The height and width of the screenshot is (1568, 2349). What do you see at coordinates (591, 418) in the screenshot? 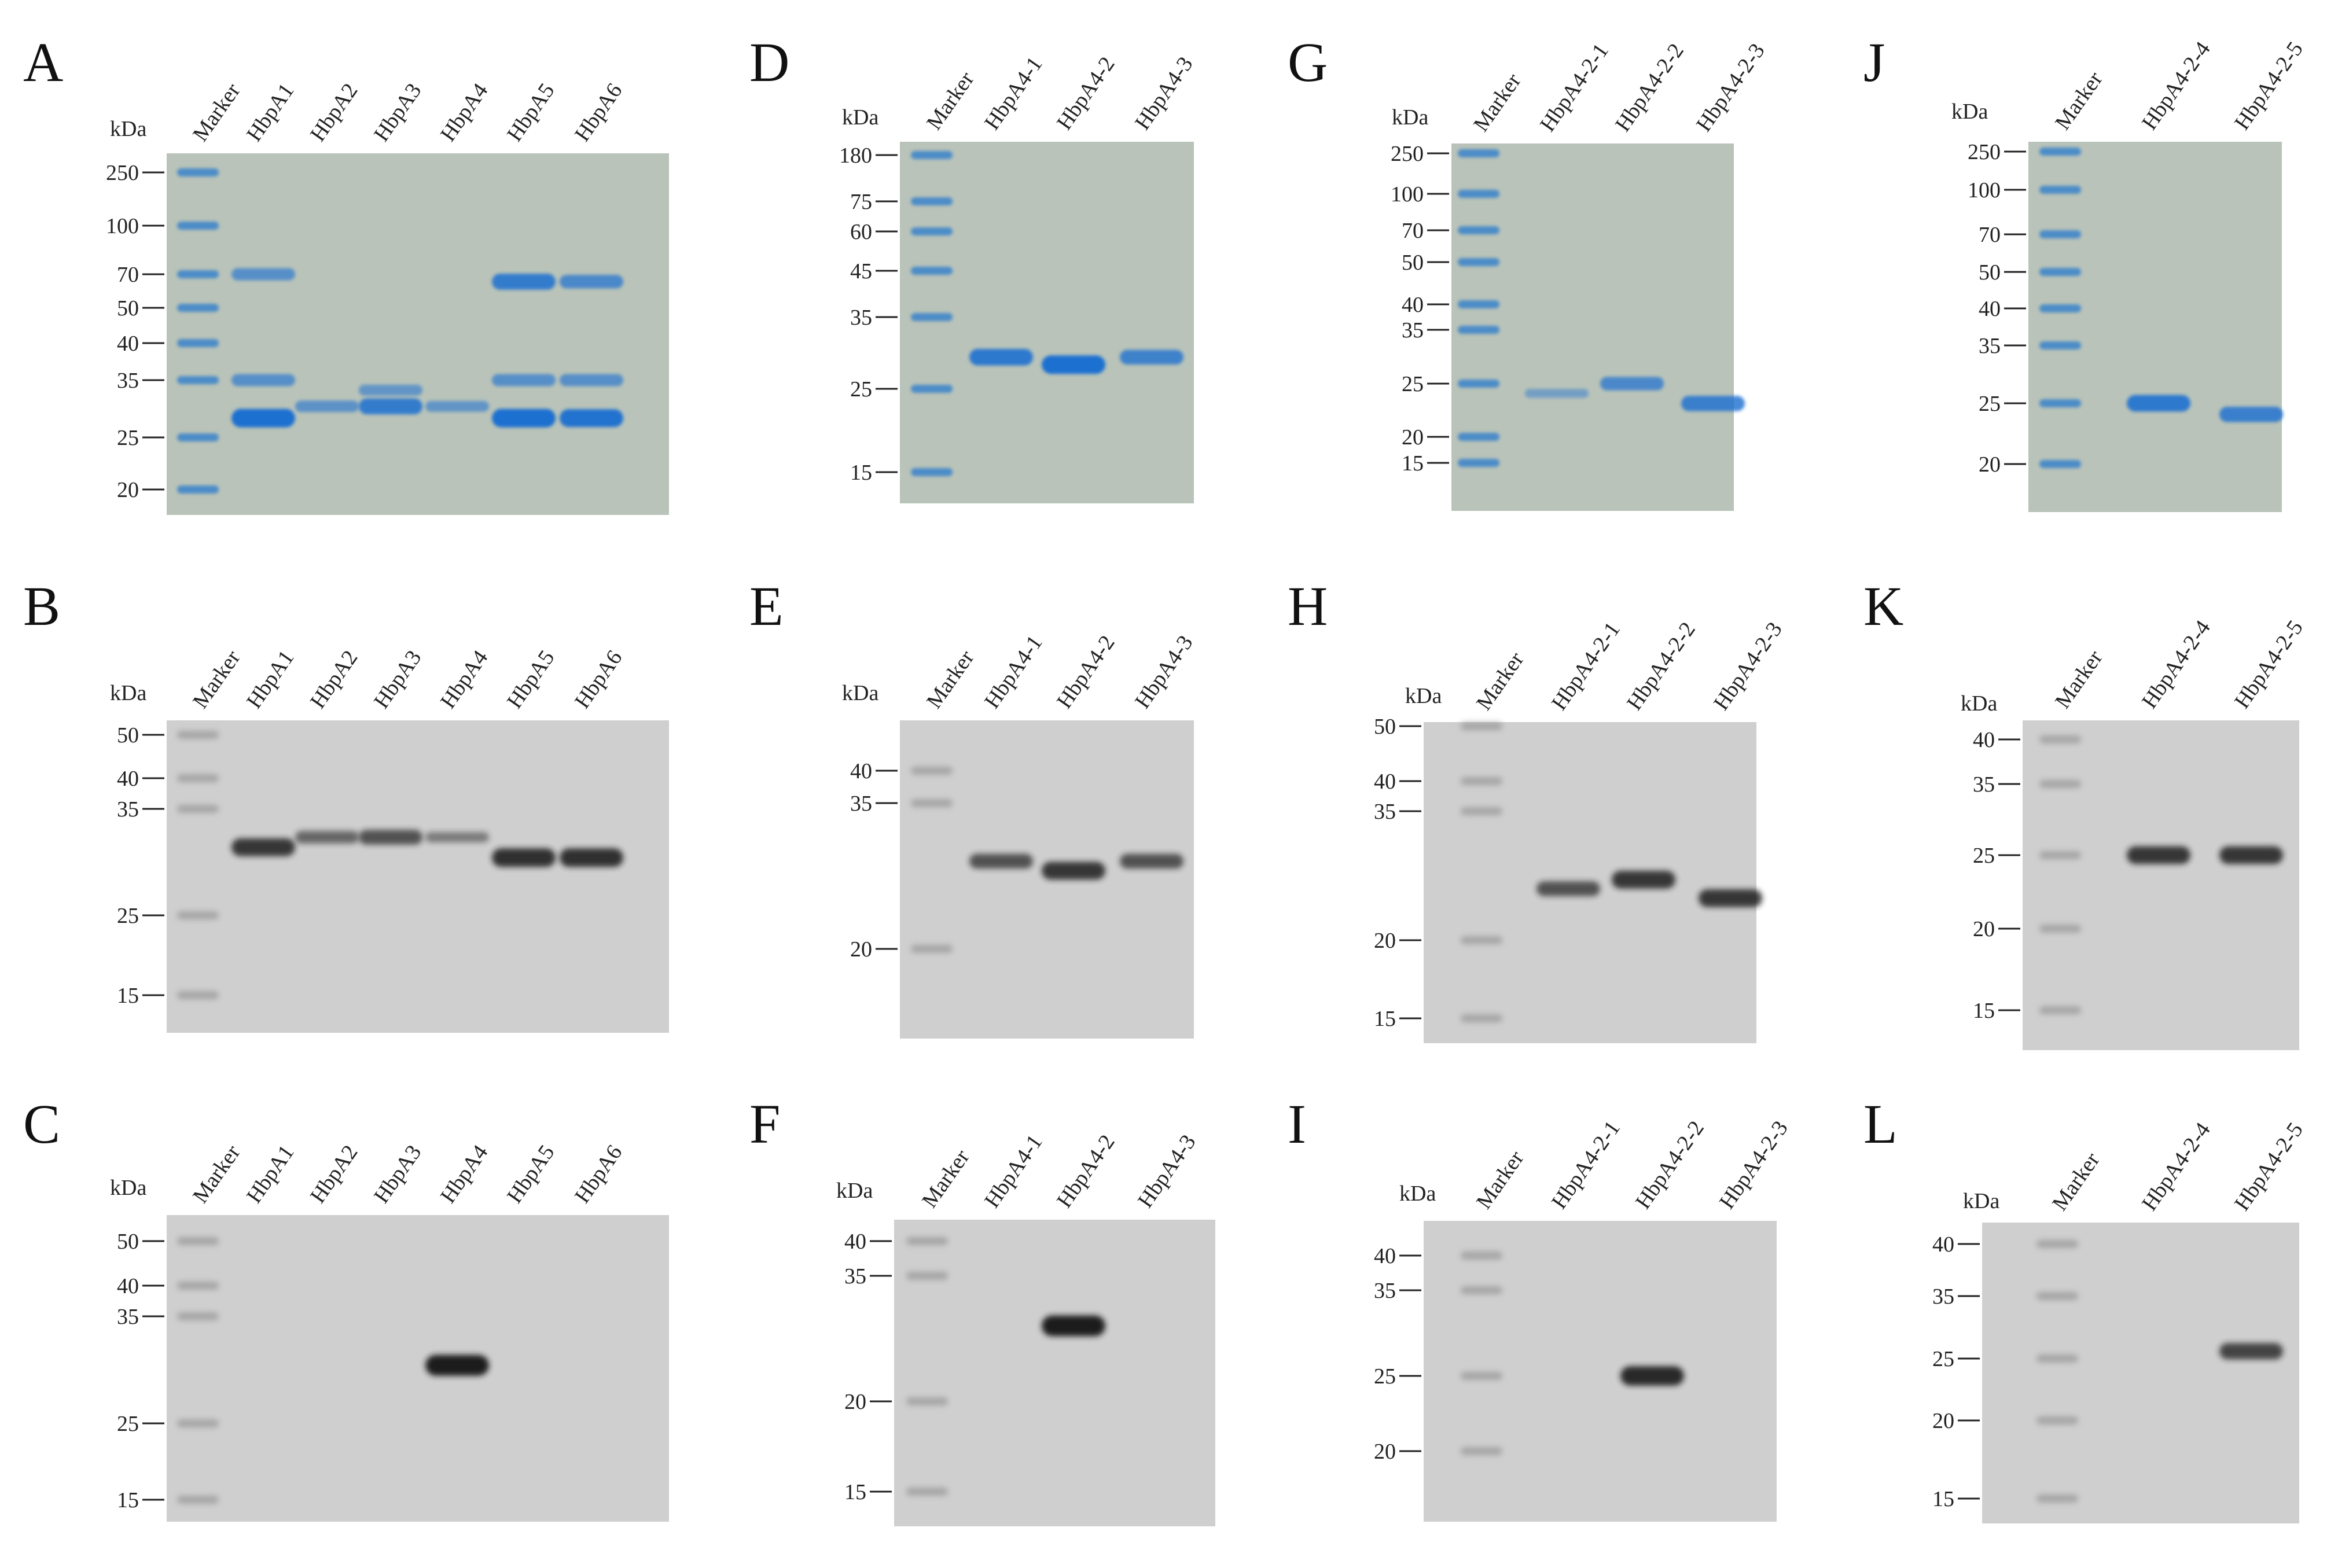
I see `band-hbpa6` at bounding box center [591, 418].